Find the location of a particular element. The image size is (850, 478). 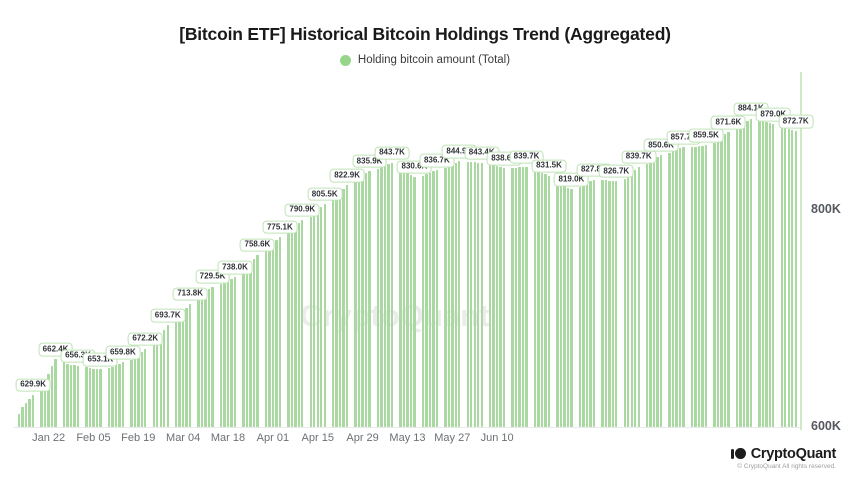

data-label: 831.5K is located at coordinates (549, 166).